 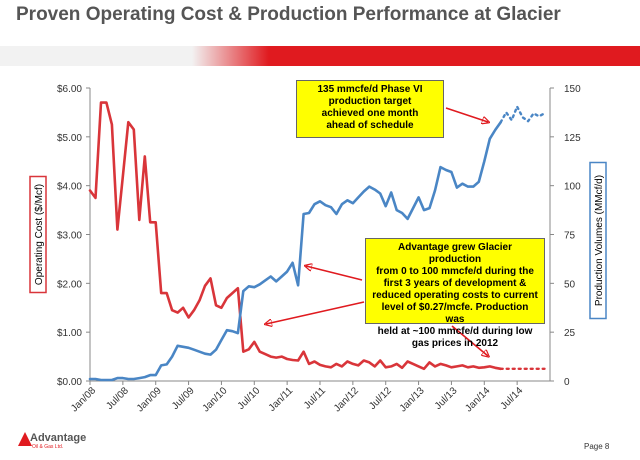 What do you see at coordinates (320, 56) in the screenshot?
I see `title-band` at bounding box center [320, 56].